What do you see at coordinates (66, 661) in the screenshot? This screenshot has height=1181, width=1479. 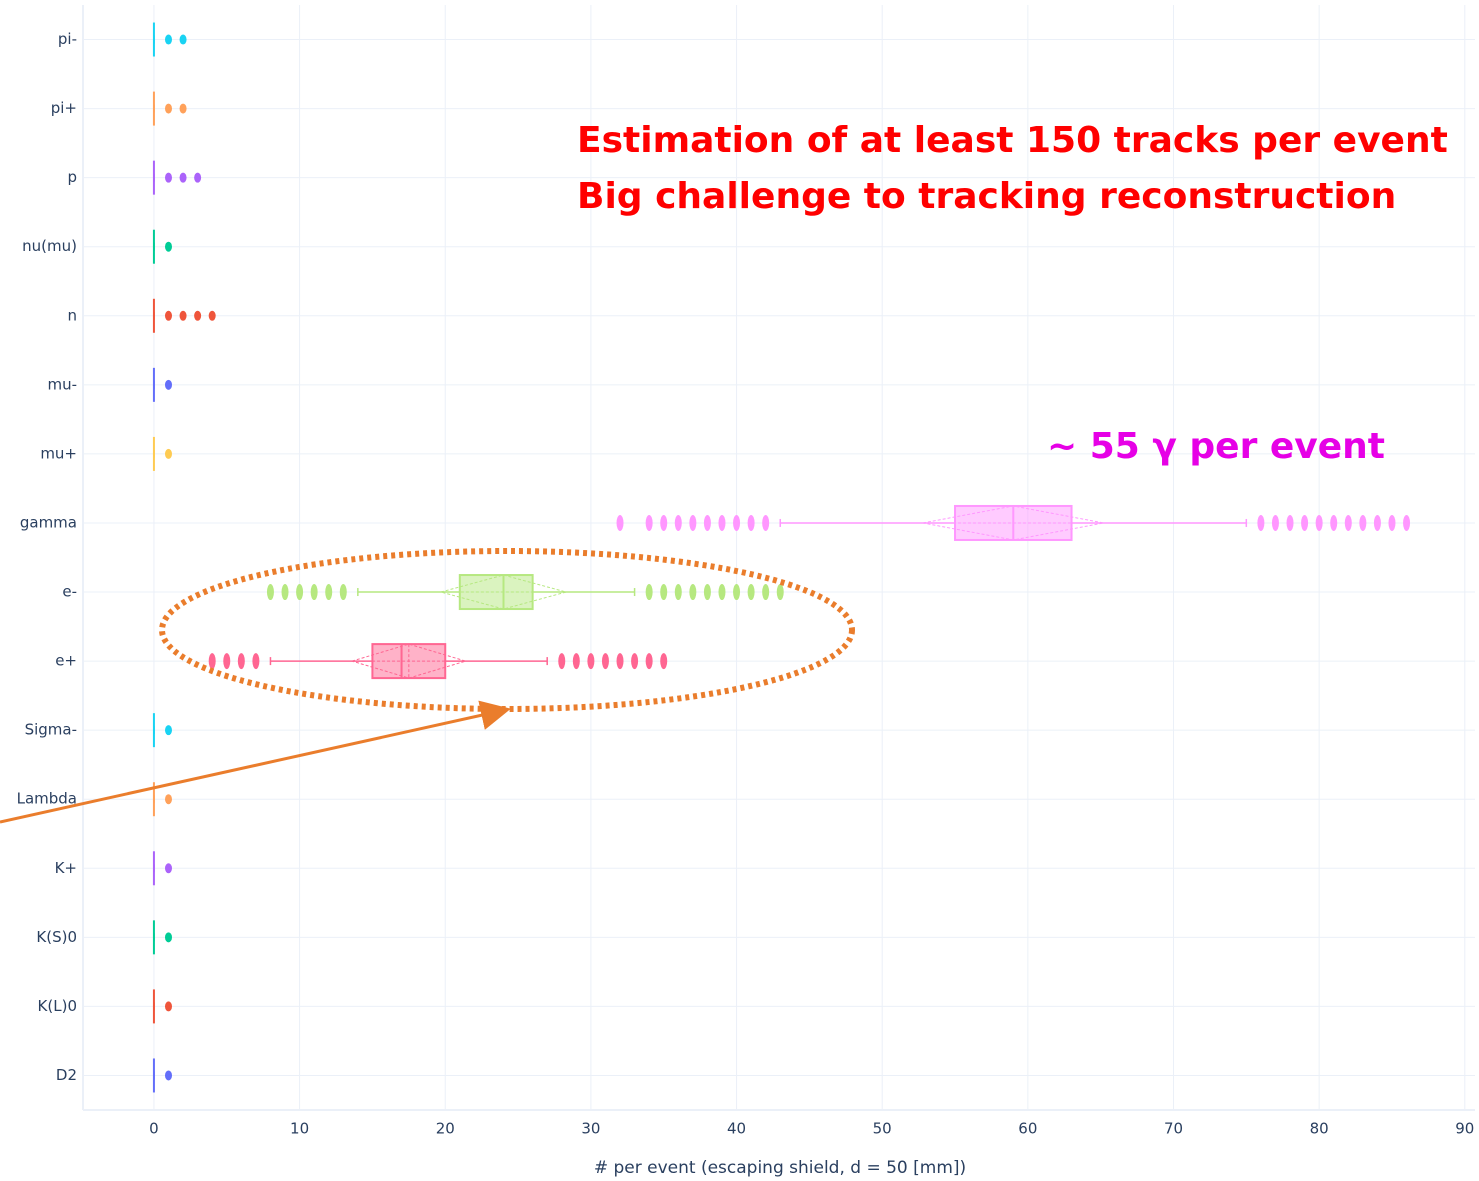 I see `y-tick-label: e+` at bounding box center [66, 661].